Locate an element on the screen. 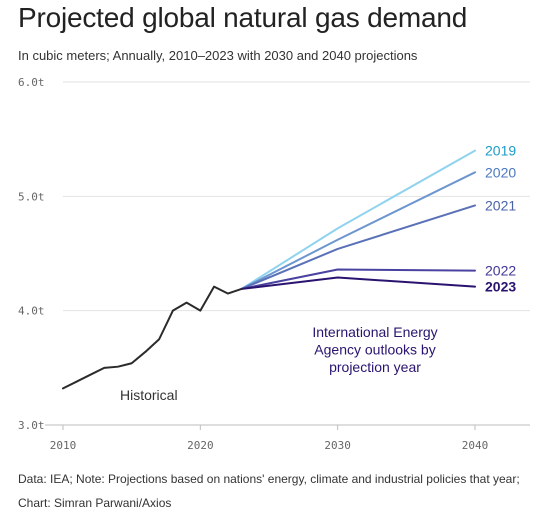 Image resolution: width=551 pixels, height=525 pixels. iea-annotation-line: International Energy is located at coordinates (374, 332).